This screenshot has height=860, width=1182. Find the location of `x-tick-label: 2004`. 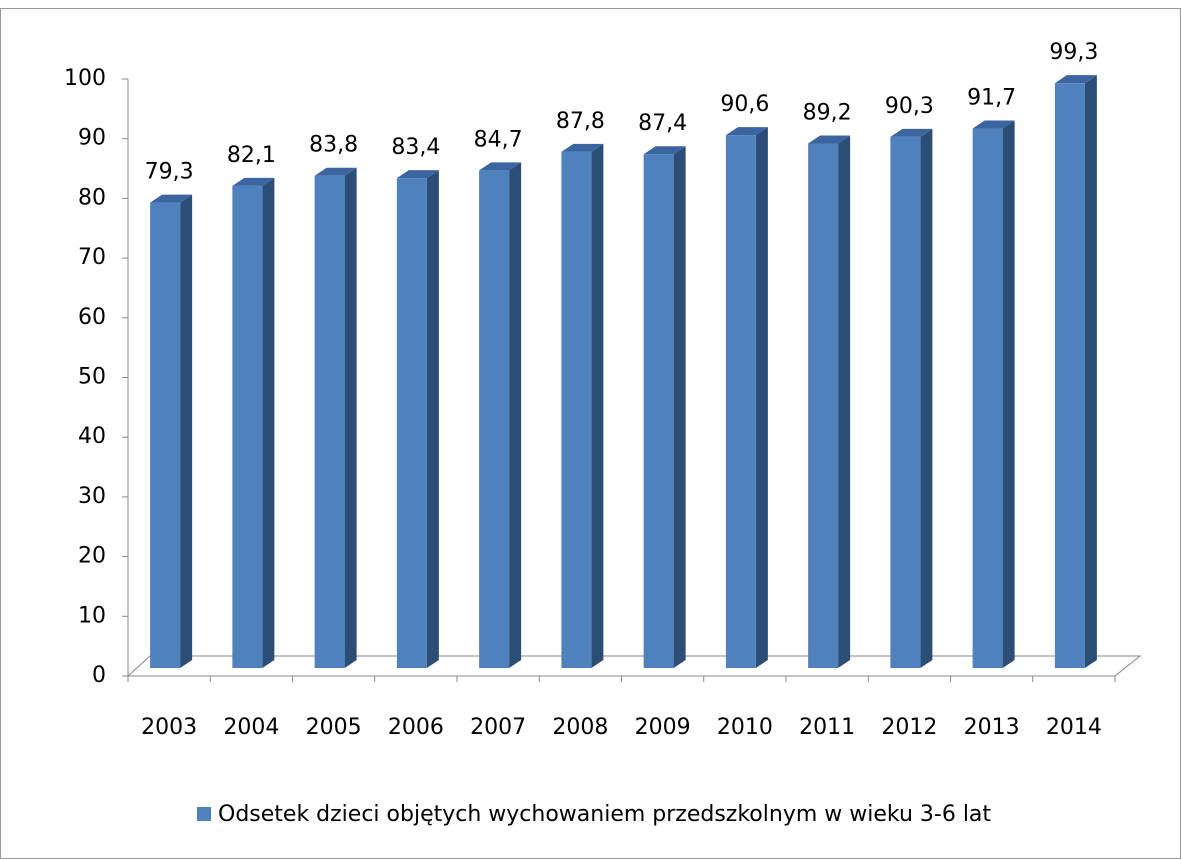

x-tick-label: 2004 is located at coordinates (251, 727).